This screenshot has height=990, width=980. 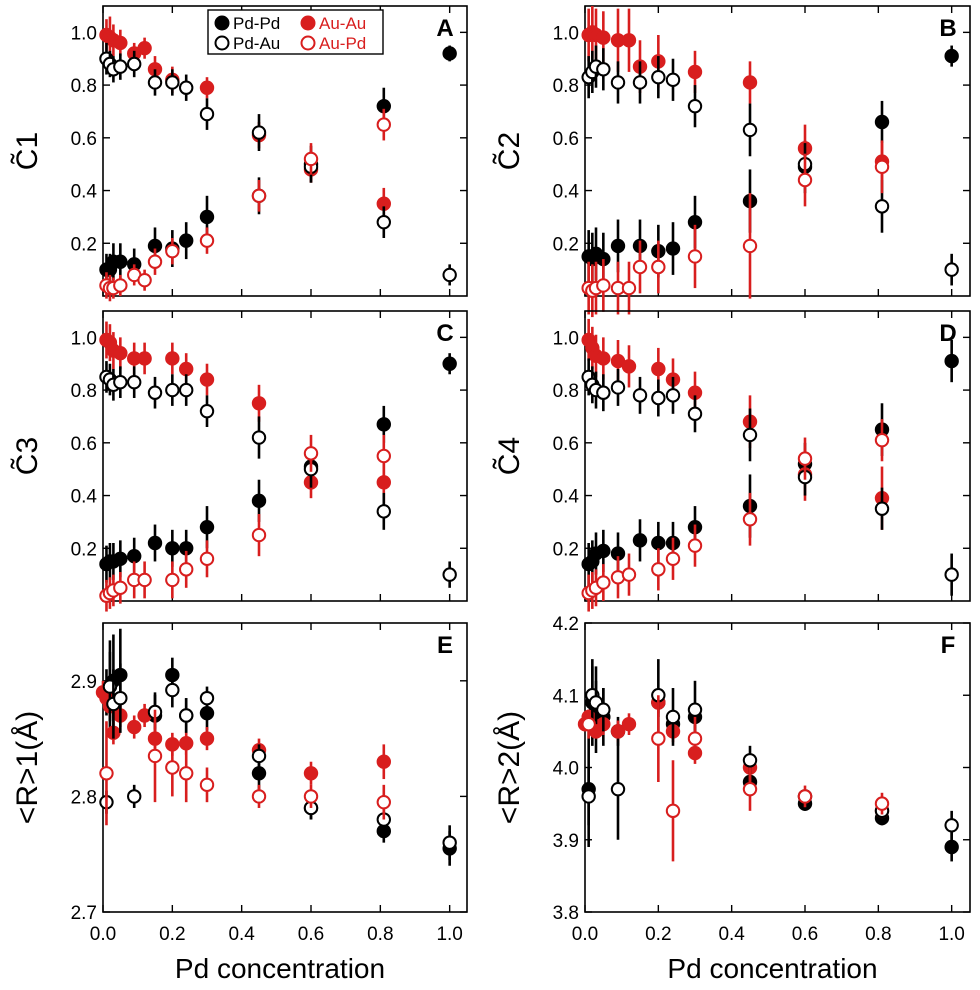 What do you see at coordinates (947, 28) in the screenshot?
I see `panel-letter: B` at bounding box center [947, 28].